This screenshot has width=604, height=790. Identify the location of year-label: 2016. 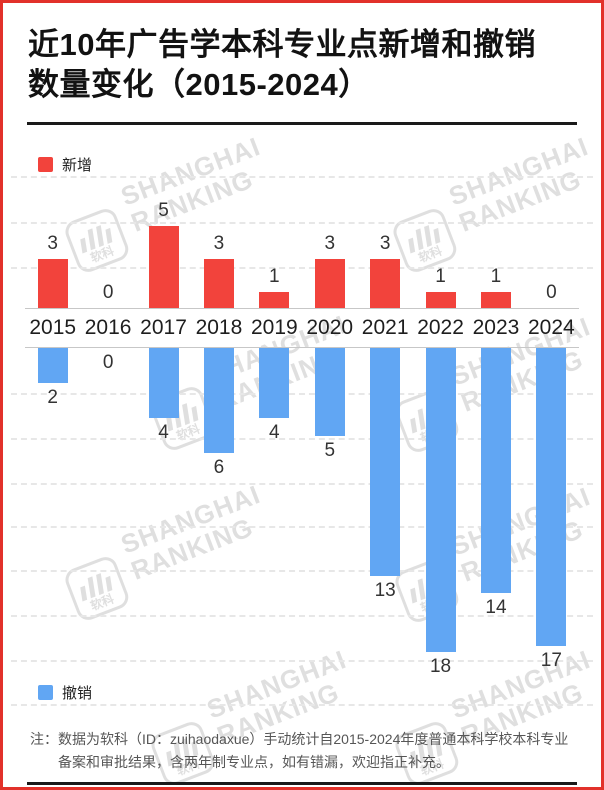
(108, 328).